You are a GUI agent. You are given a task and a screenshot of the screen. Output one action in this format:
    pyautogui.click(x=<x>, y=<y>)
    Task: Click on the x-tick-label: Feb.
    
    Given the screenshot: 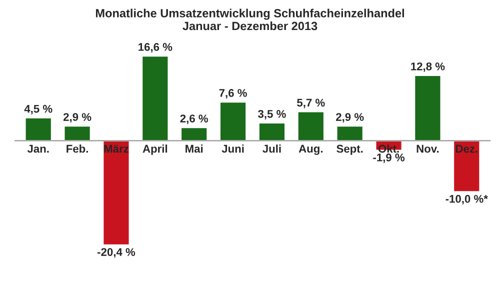 What is the action you would take?
    pyautogui.click(x=77, y=148)
    